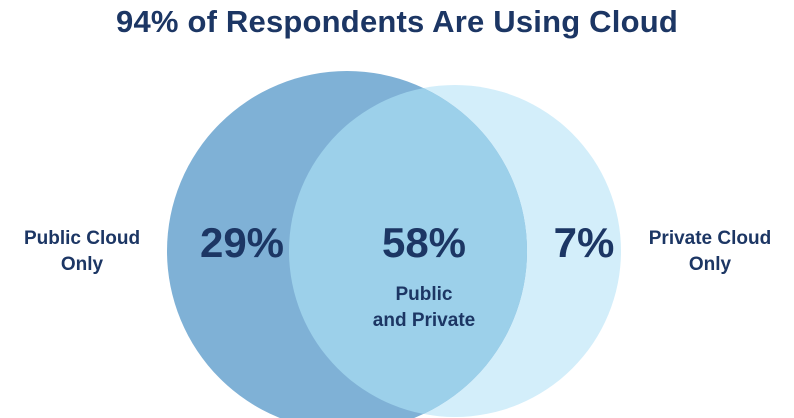  I want to click on both-label-line1: Public, so click(424, 294).